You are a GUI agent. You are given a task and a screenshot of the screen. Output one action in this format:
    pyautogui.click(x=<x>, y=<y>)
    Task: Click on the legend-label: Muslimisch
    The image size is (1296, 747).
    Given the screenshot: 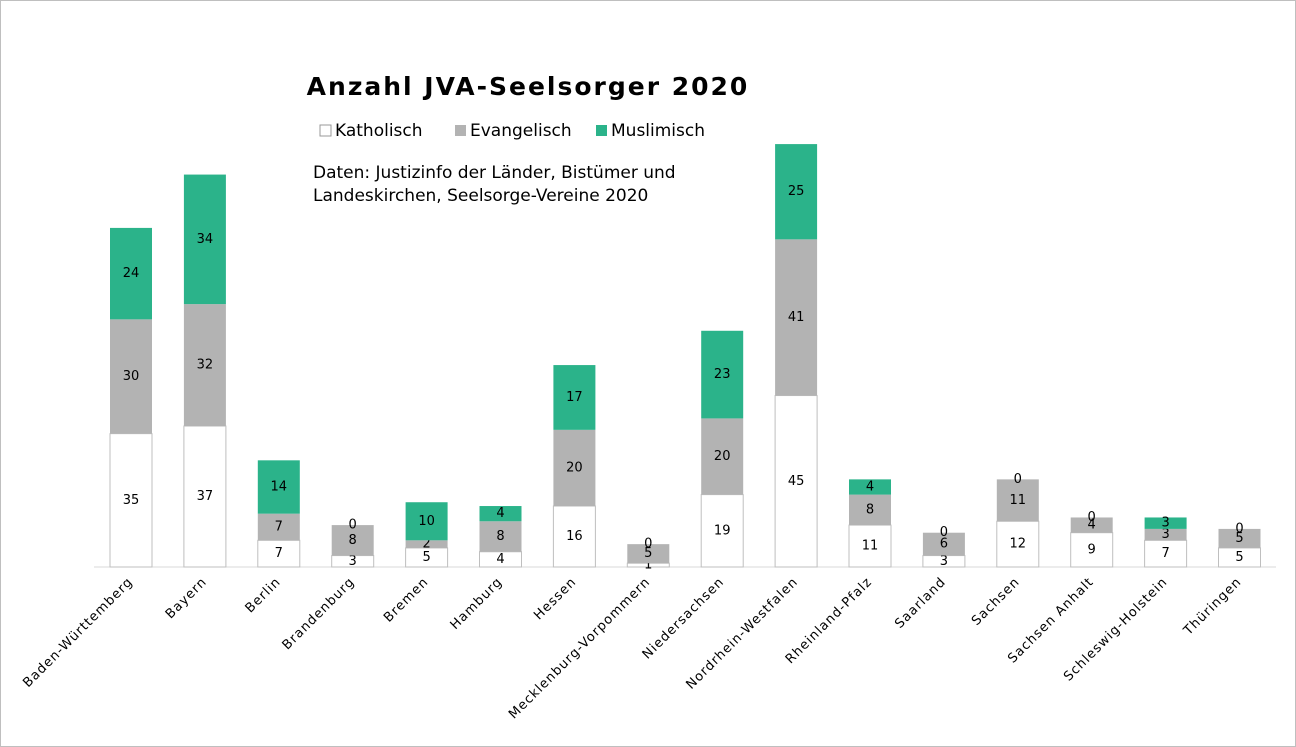 What is the action you would take?
    pyautogui.click(x=658, y=131)
    